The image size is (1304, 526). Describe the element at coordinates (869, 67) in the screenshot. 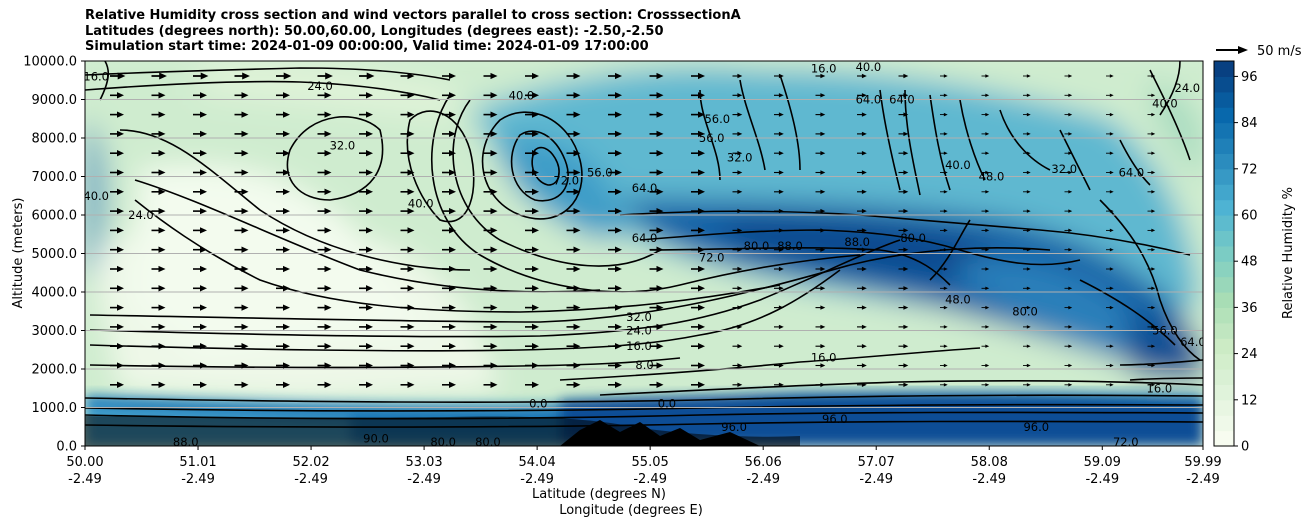

I see `contour-label: 40.0` at that location.